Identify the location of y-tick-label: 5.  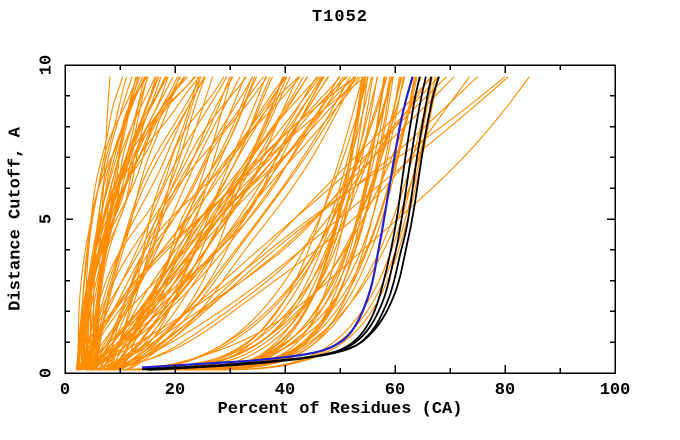
(47, 219).